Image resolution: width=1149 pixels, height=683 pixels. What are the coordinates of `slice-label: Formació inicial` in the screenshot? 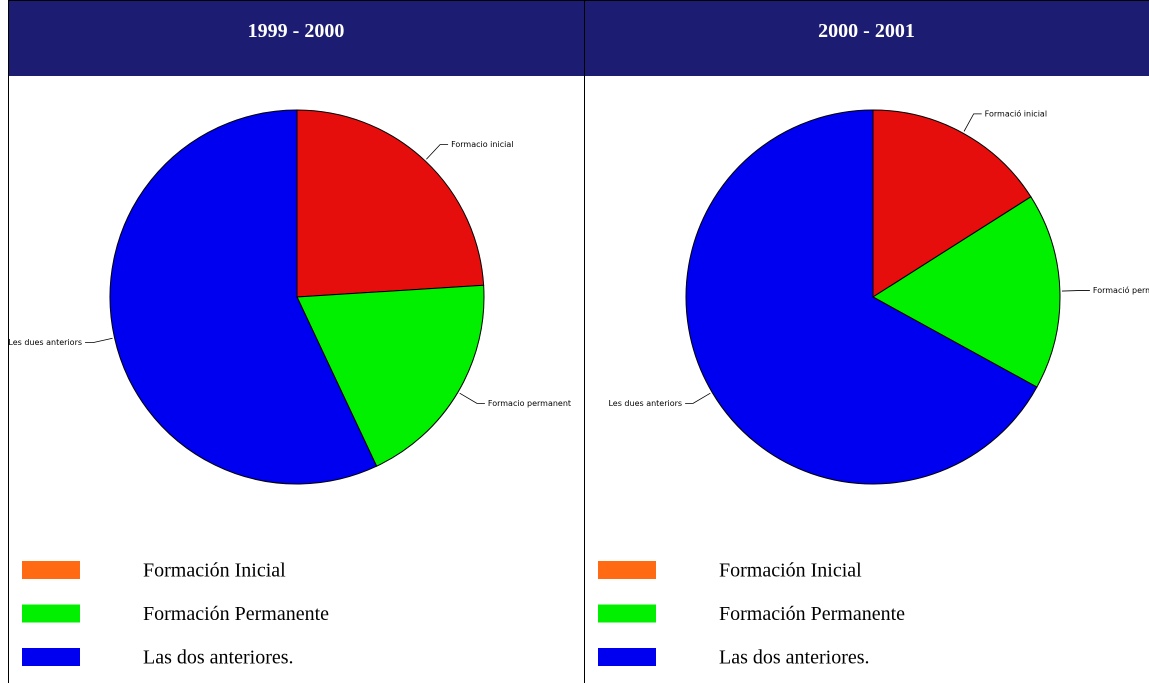 It's located at (1016, 113).